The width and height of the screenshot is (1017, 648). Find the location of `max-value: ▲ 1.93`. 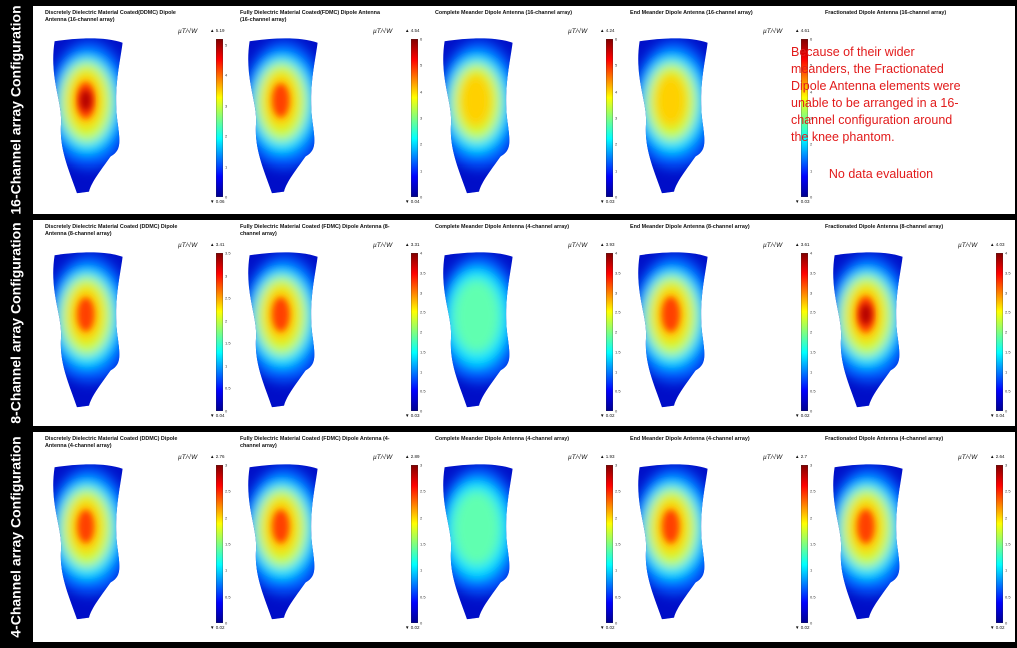

max-value: ▲ 1.93 is located at coordinates (607, 456).